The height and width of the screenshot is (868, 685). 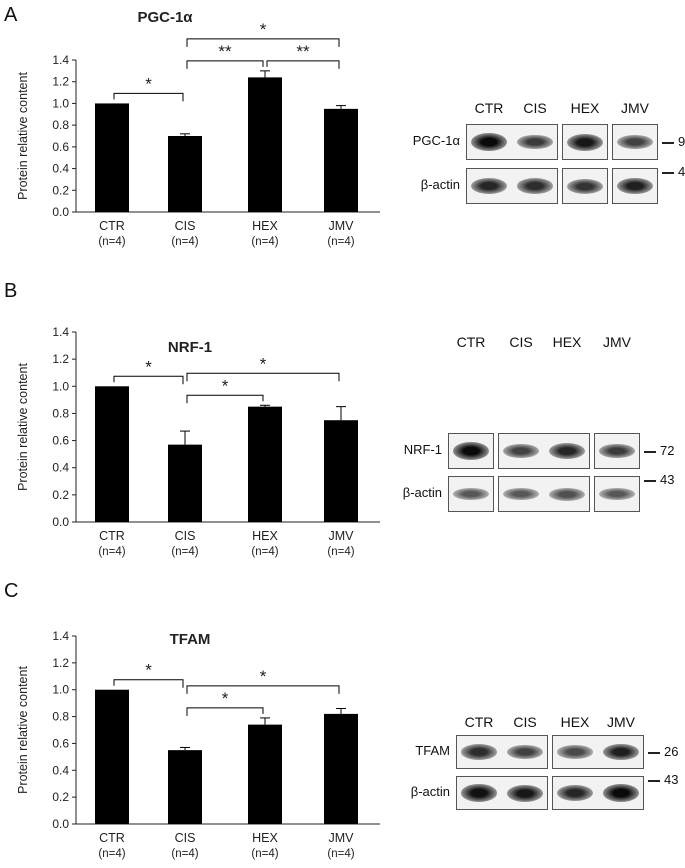 What do you see at coordinates (667, 450) in the screenshot?
I see `mw-marker-label: 72` at bounding box center [667, 450].